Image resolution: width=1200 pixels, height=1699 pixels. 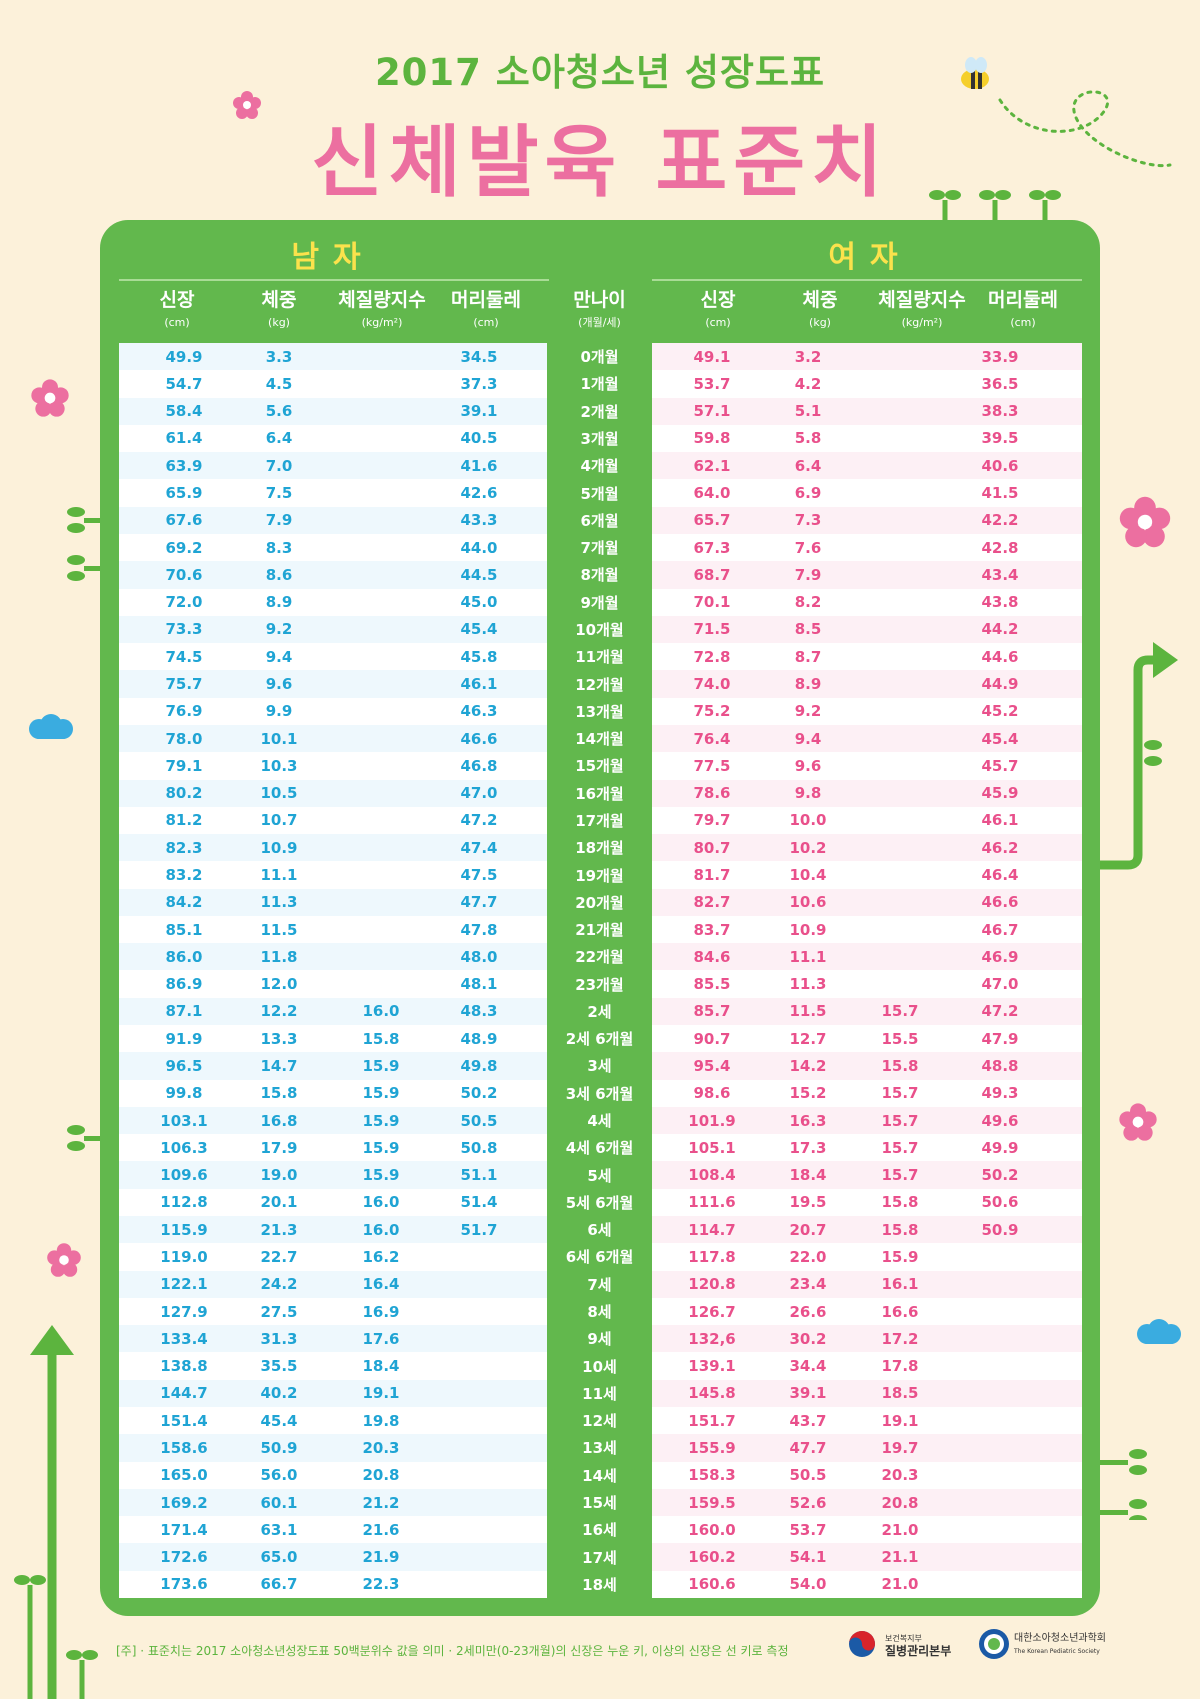 I want to click on kcdc-org: 보건복지부 질병관리본부, so click(x=918, y=1645).